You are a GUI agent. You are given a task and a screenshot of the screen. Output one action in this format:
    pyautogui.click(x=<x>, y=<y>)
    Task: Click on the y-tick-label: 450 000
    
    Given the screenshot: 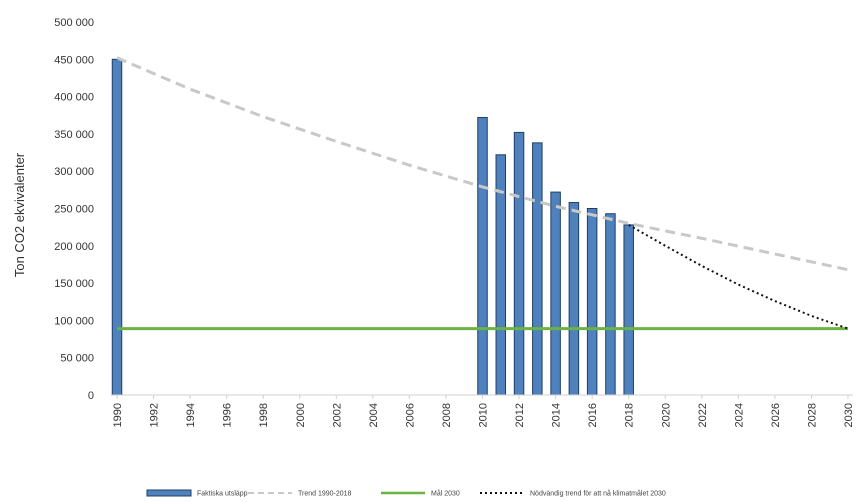 What is the action you would take?
    pyautogui.click(x=74, y=60)
    